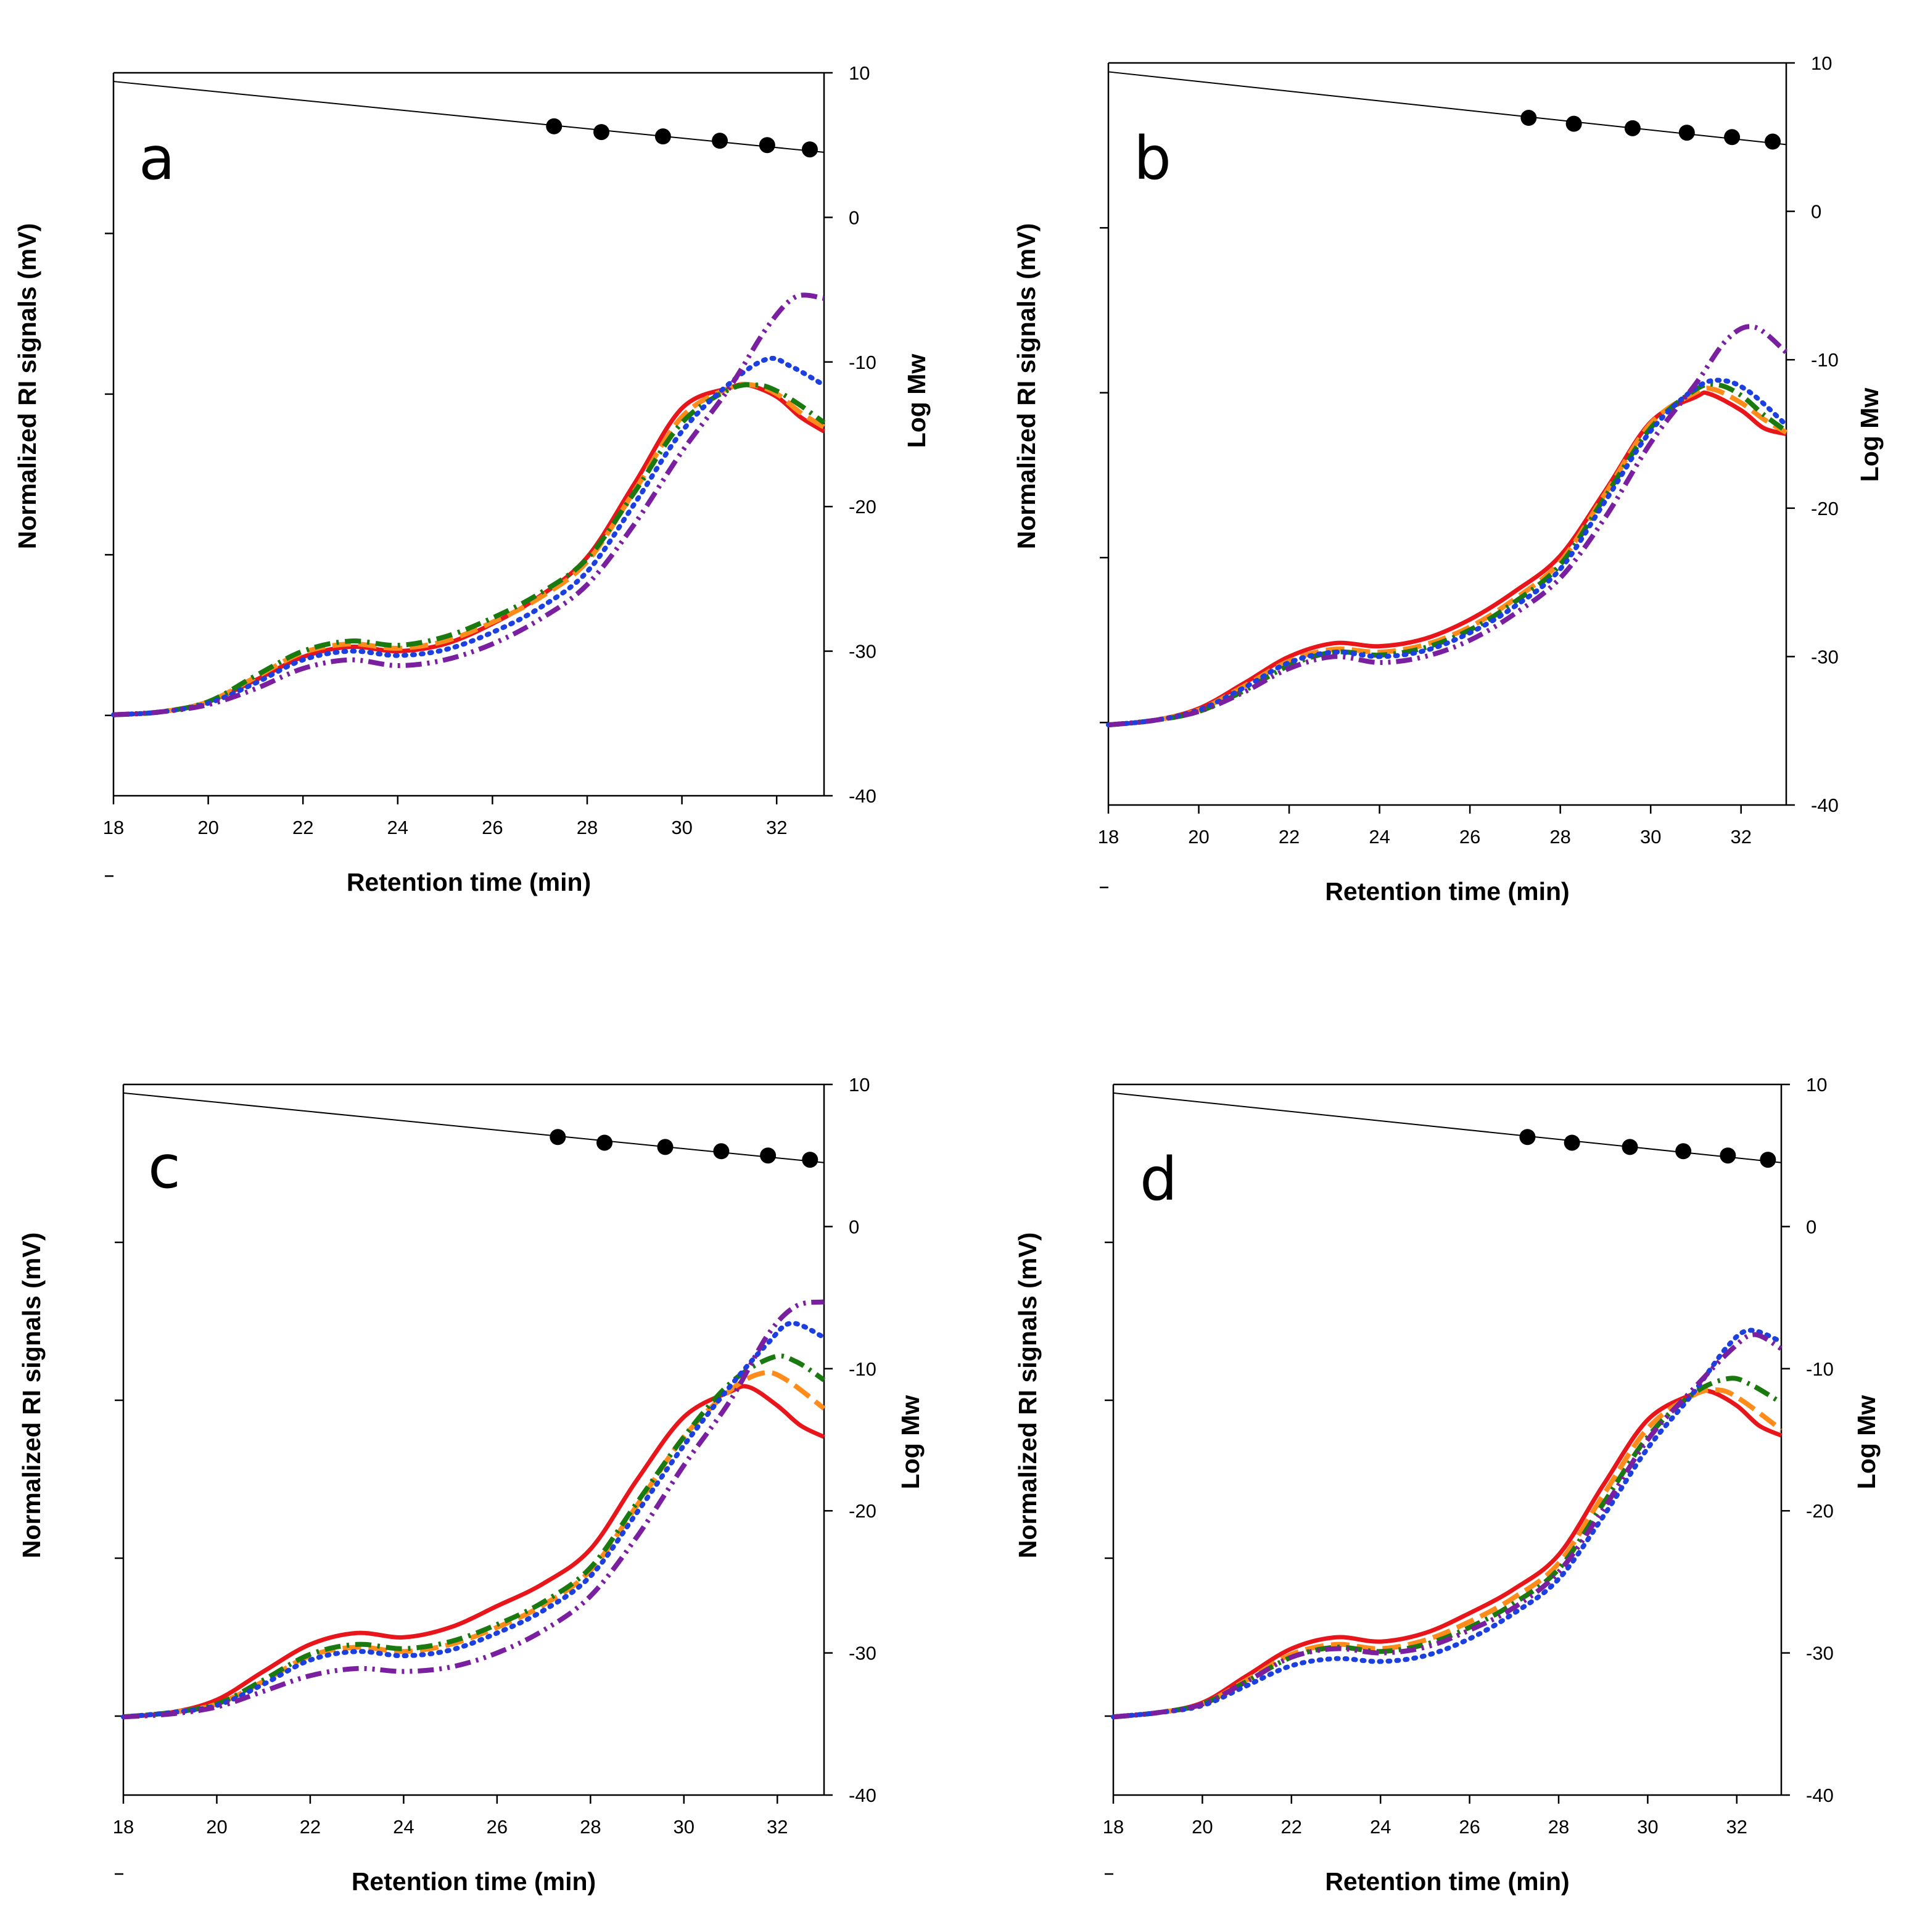 Image resolution: width=1917 pixels, height=1932 pixels. Describe the element at coordinates (157, 158) in the screenshot. I see `panel-letter: a` at that location.